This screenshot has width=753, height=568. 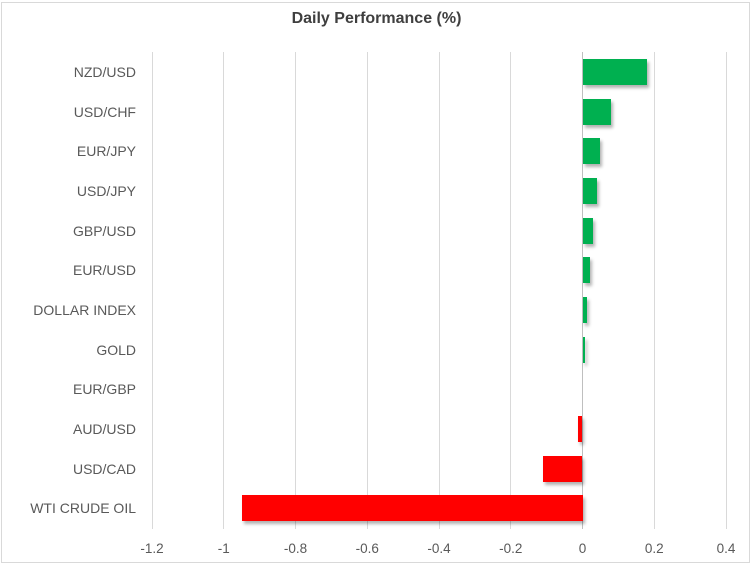 I want to click on positive-bar-usd-chf, so click(x=597, y=111).